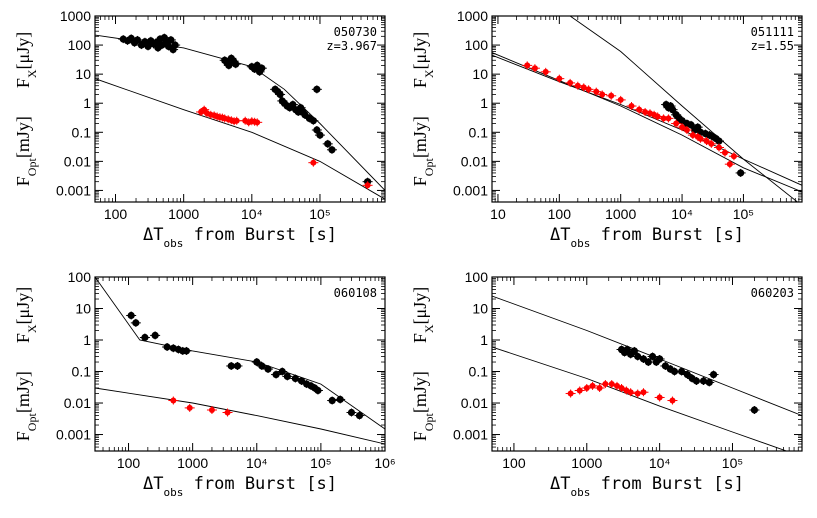 The image size is (817, 518). I want to click on y-tick-label: 0.1, so click(479, 132).